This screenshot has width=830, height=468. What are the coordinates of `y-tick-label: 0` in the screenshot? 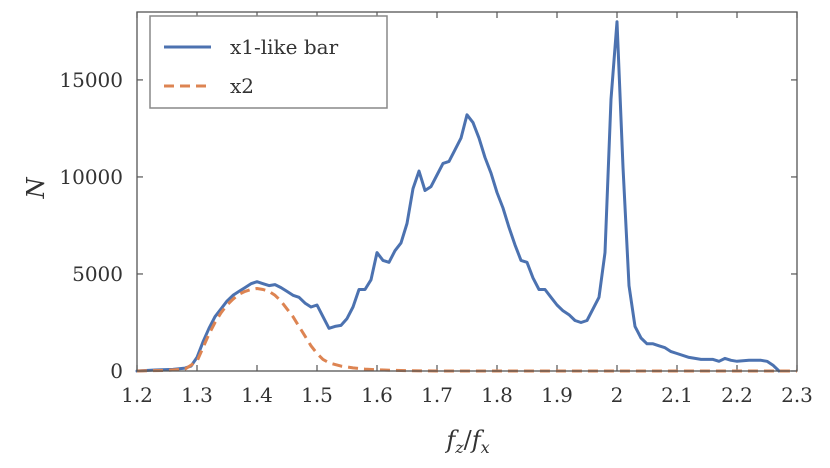 It's located at (116, 371).